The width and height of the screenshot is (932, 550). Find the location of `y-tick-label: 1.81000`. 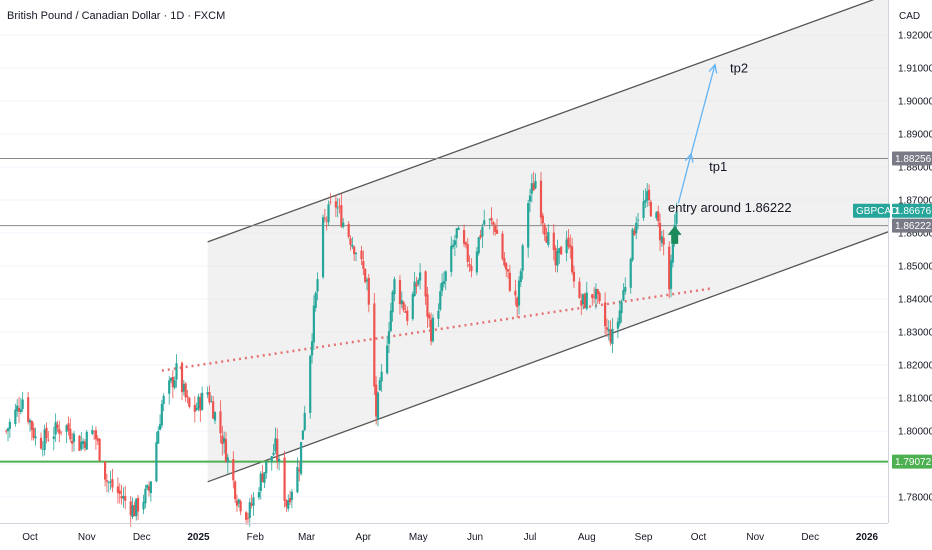

y-tick-label: 1.81000 is located at coordinates (915, 399).